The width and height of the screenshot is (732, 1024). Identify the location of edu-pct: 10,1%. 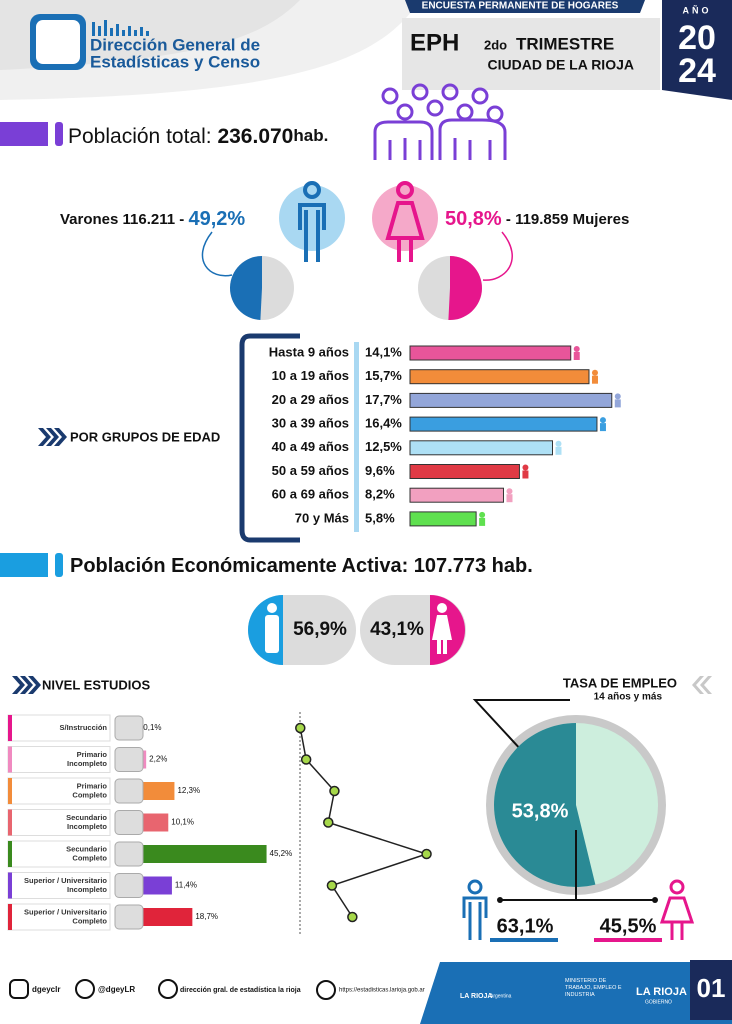
(182, 822).